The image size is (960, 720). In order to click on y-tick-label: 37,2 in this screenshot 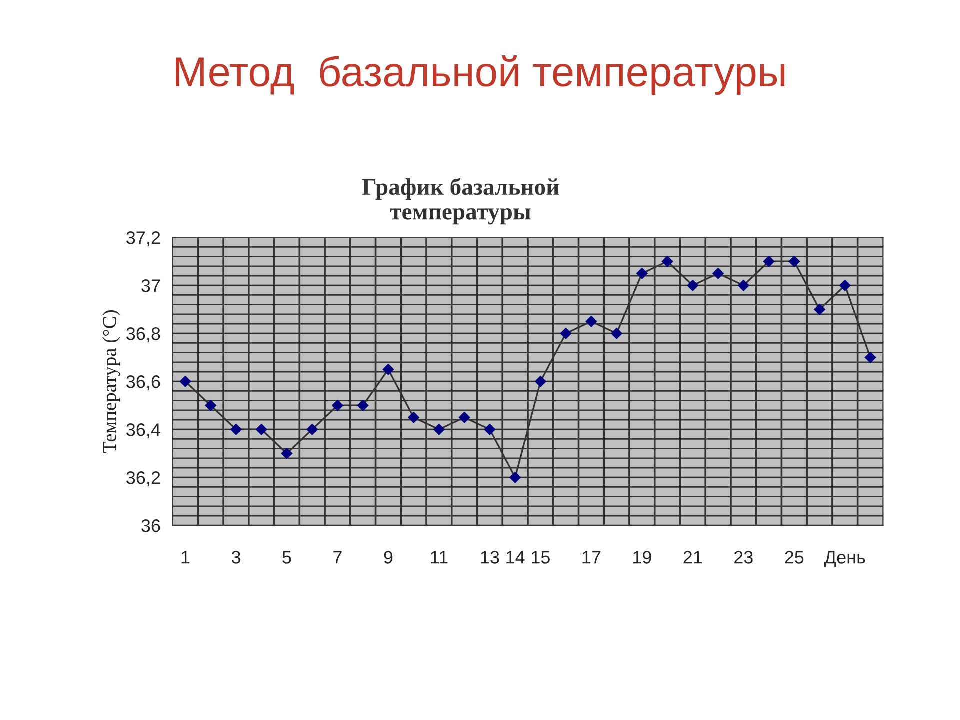, I will do `click(143, 239)`.